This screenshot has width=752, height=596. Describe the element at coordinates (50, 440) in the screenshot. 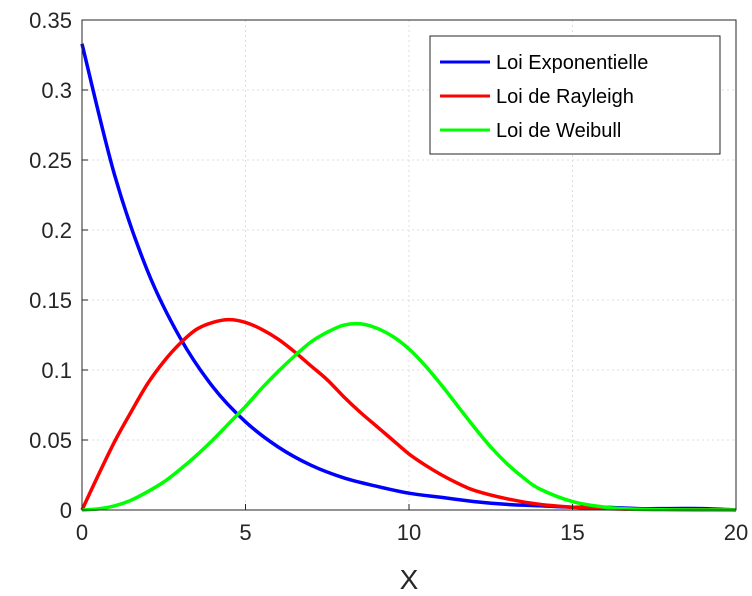

I see `y-tick-label: 0.05` at that location.